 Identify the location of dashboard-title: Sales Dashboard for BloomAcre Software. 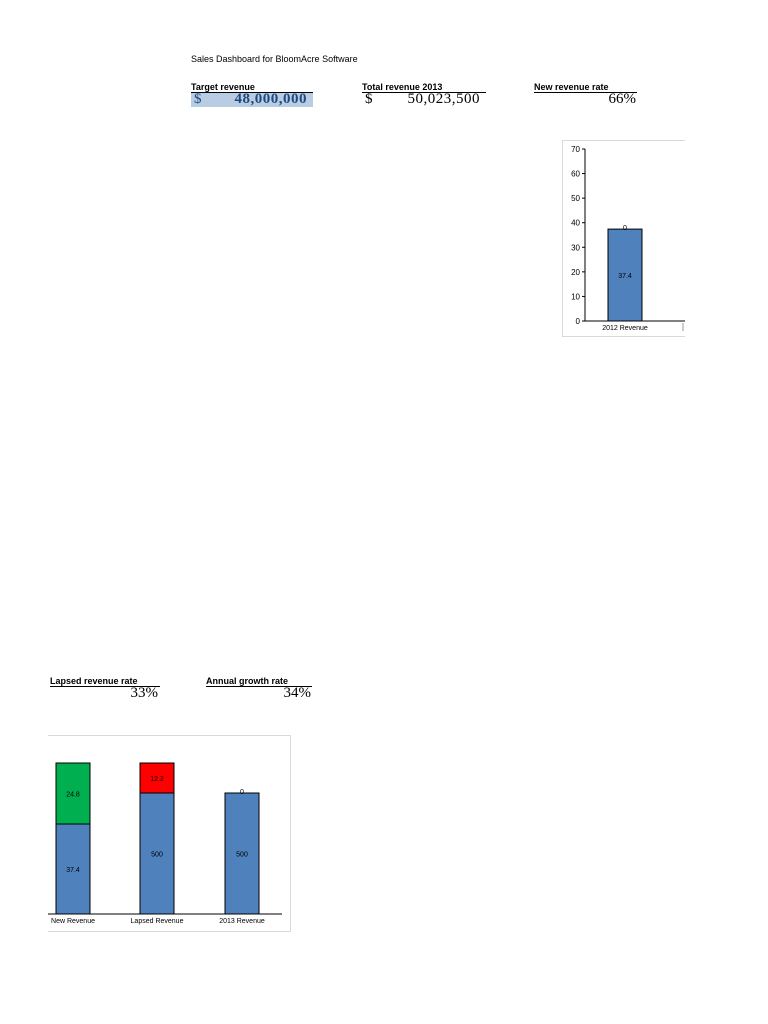
(274, 59).